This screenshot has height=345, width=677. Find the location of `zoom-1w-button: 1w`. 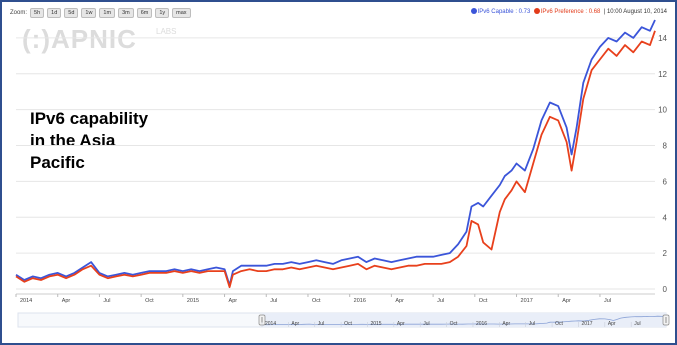

zoom-1w-button: 1w is located at coordinates (89, 13).